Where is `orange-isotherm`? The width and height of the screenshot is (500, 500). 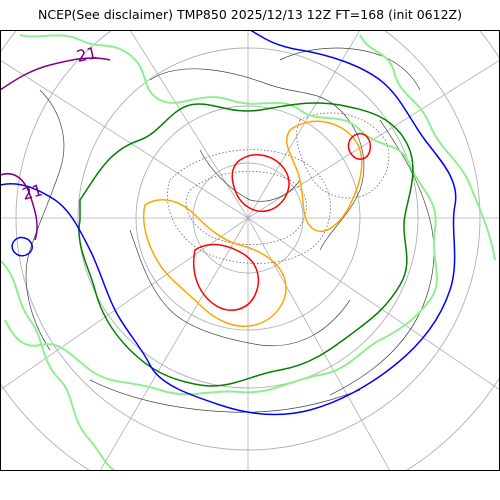
orange-isotherm is located at coordinates (214, 263).